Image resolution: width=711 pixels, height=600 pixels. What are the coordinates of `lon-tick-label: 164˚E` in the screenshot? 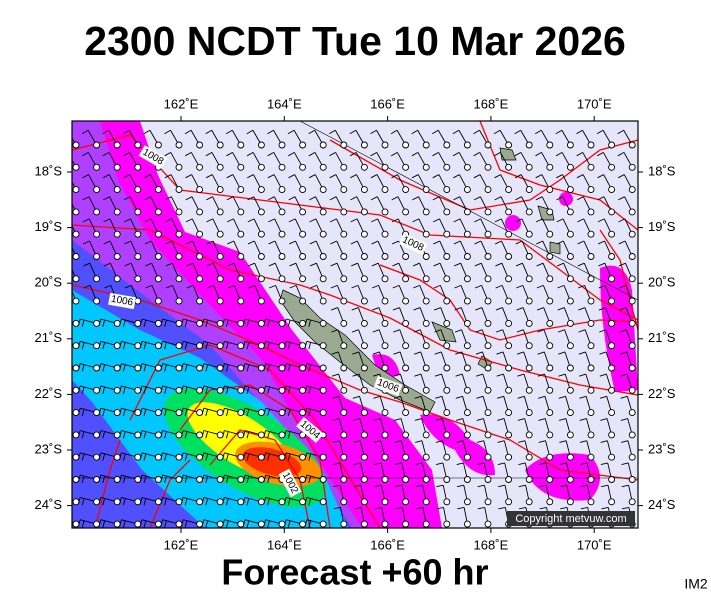 It's located at (284, 103).